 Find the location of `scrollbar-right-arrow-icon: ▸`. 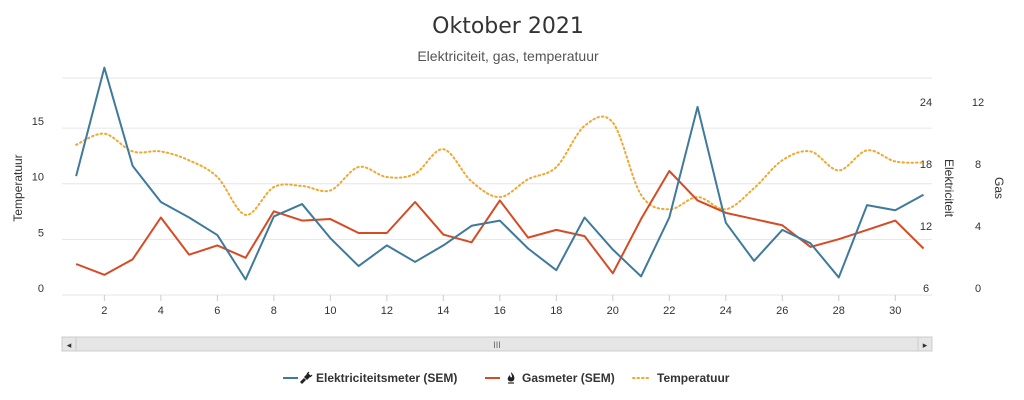

scrollbar-right-arrow-icon: ▸ is located at coordinates (925, 346).